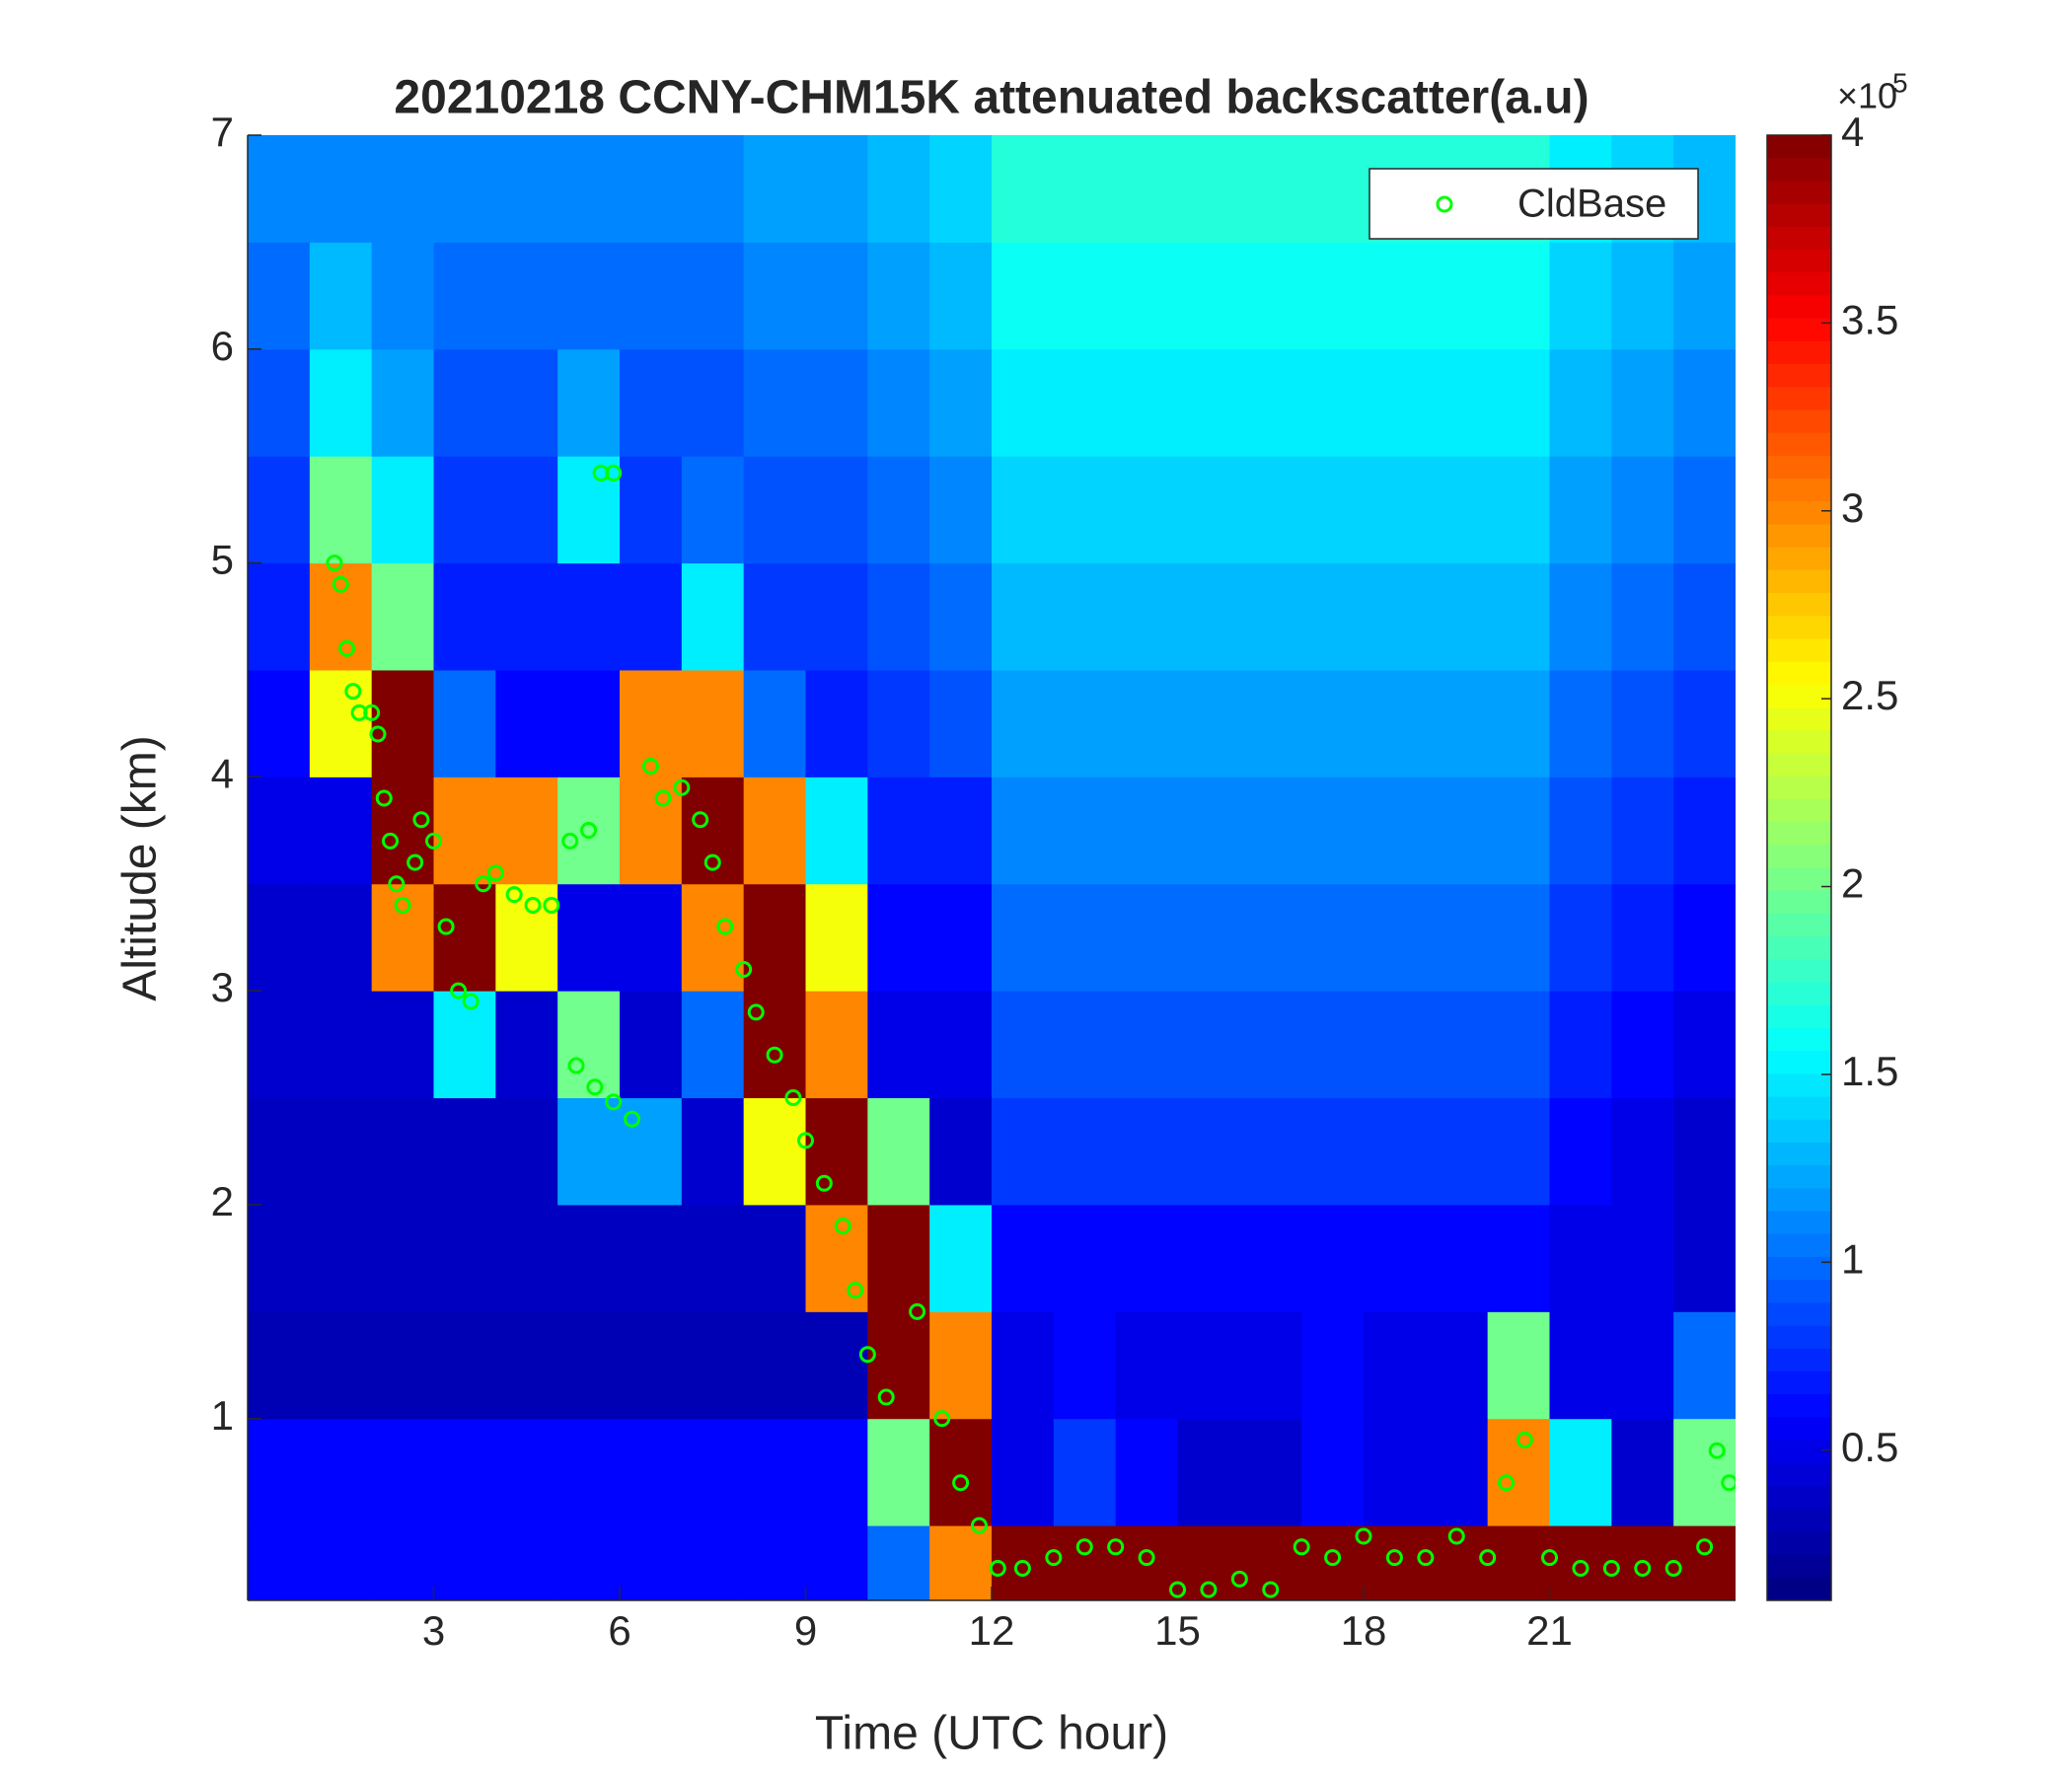 The height and width of the screenshot is (1776, 2072). Describe the element at coordinates (1853, 508) in the screenshot. I see `colorbar-tick-label: 3` at that location.